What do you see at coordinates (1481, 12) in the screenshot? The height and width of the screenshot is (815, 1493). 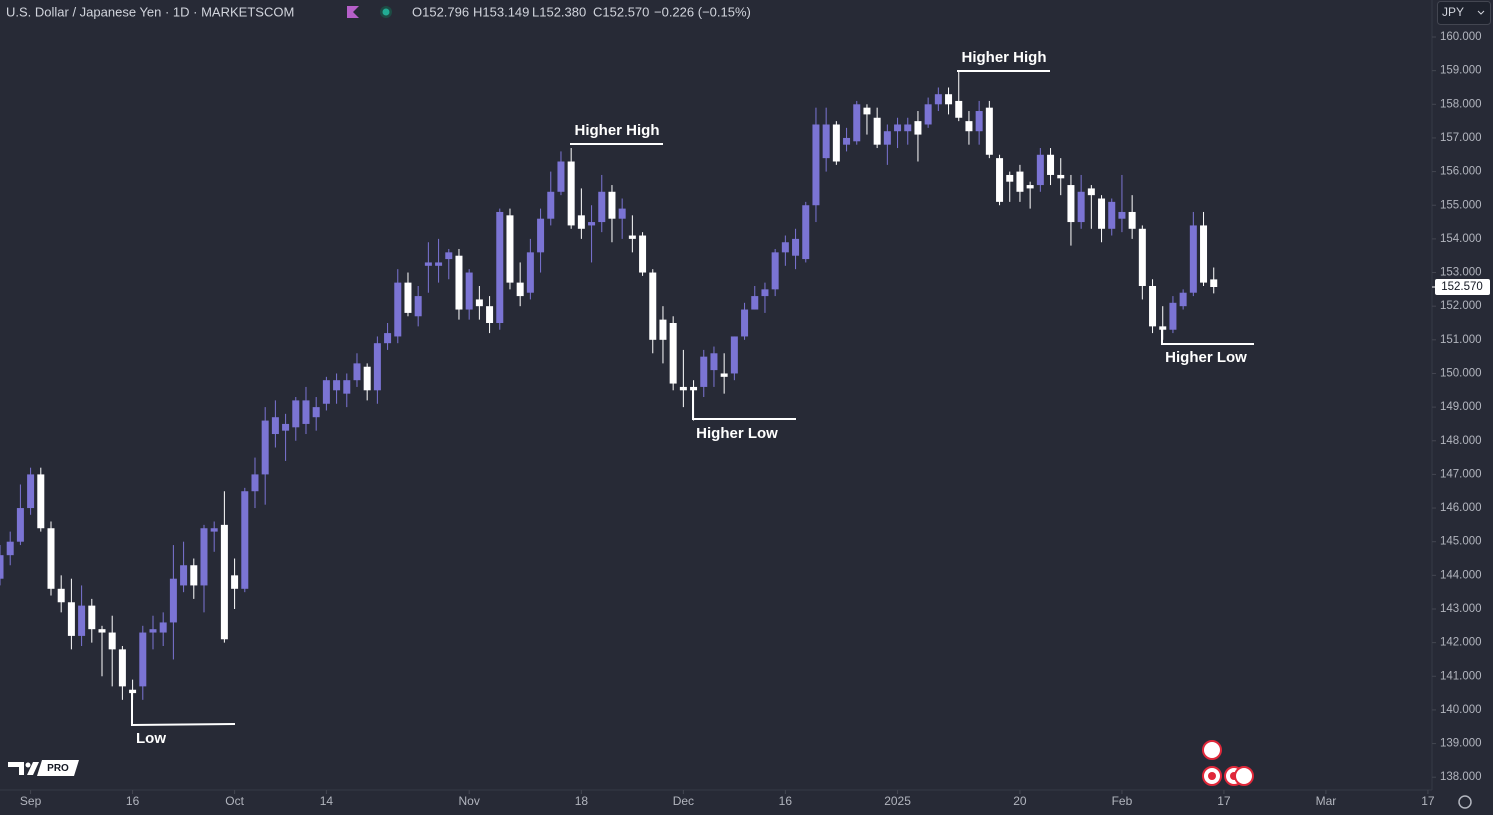 I see `dropdown-caret` at bounding box center [1481, 12].